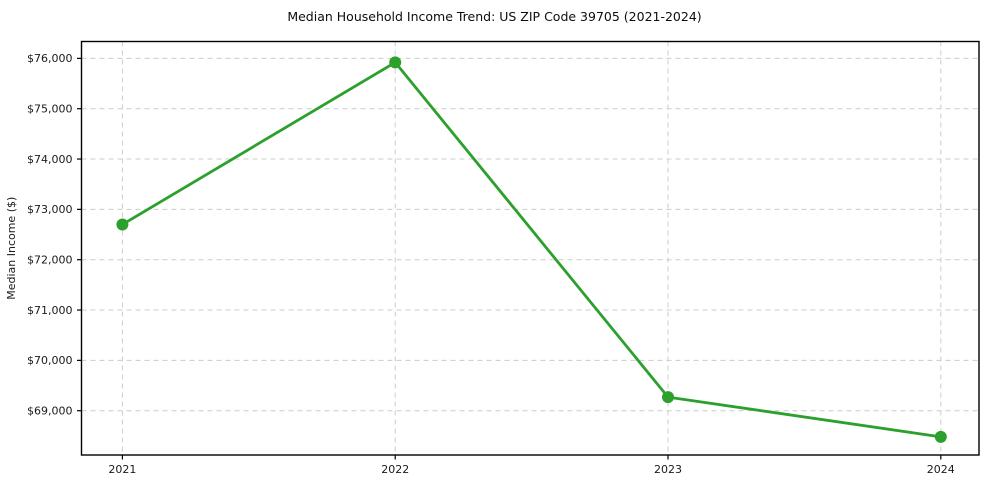 The image size is (989, 490). Describe the element at coordinates (122, 224) in the screenshot. I see `data-point-2021` at that location.